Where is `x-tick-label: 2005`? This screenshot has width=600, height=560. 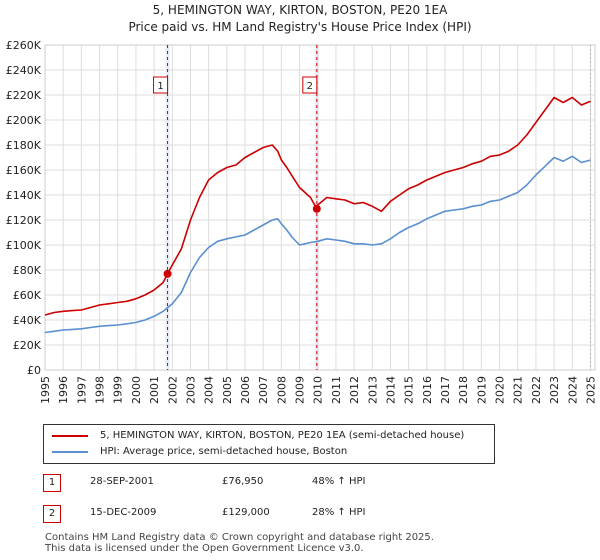
x-tick-label: 2005 is located at coordinates (227, 390).